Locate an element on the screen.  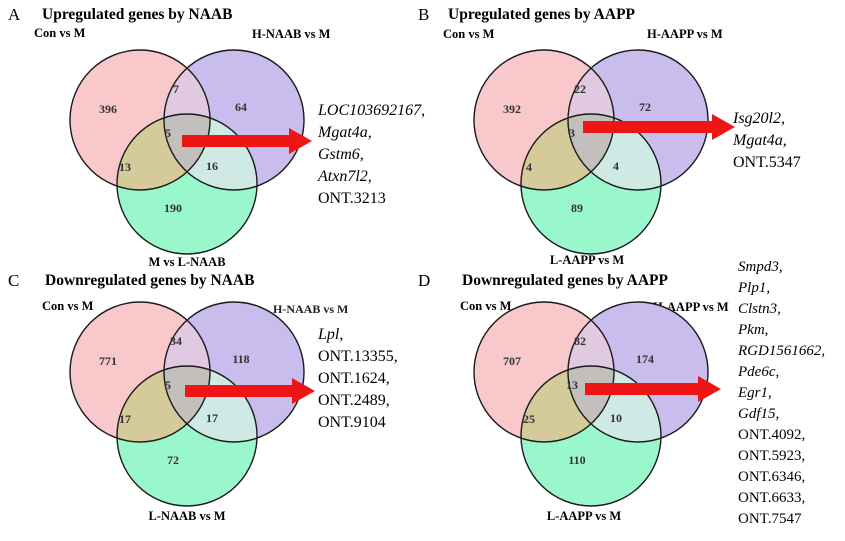
red-arrow-d is located at coordinates (653, 389).